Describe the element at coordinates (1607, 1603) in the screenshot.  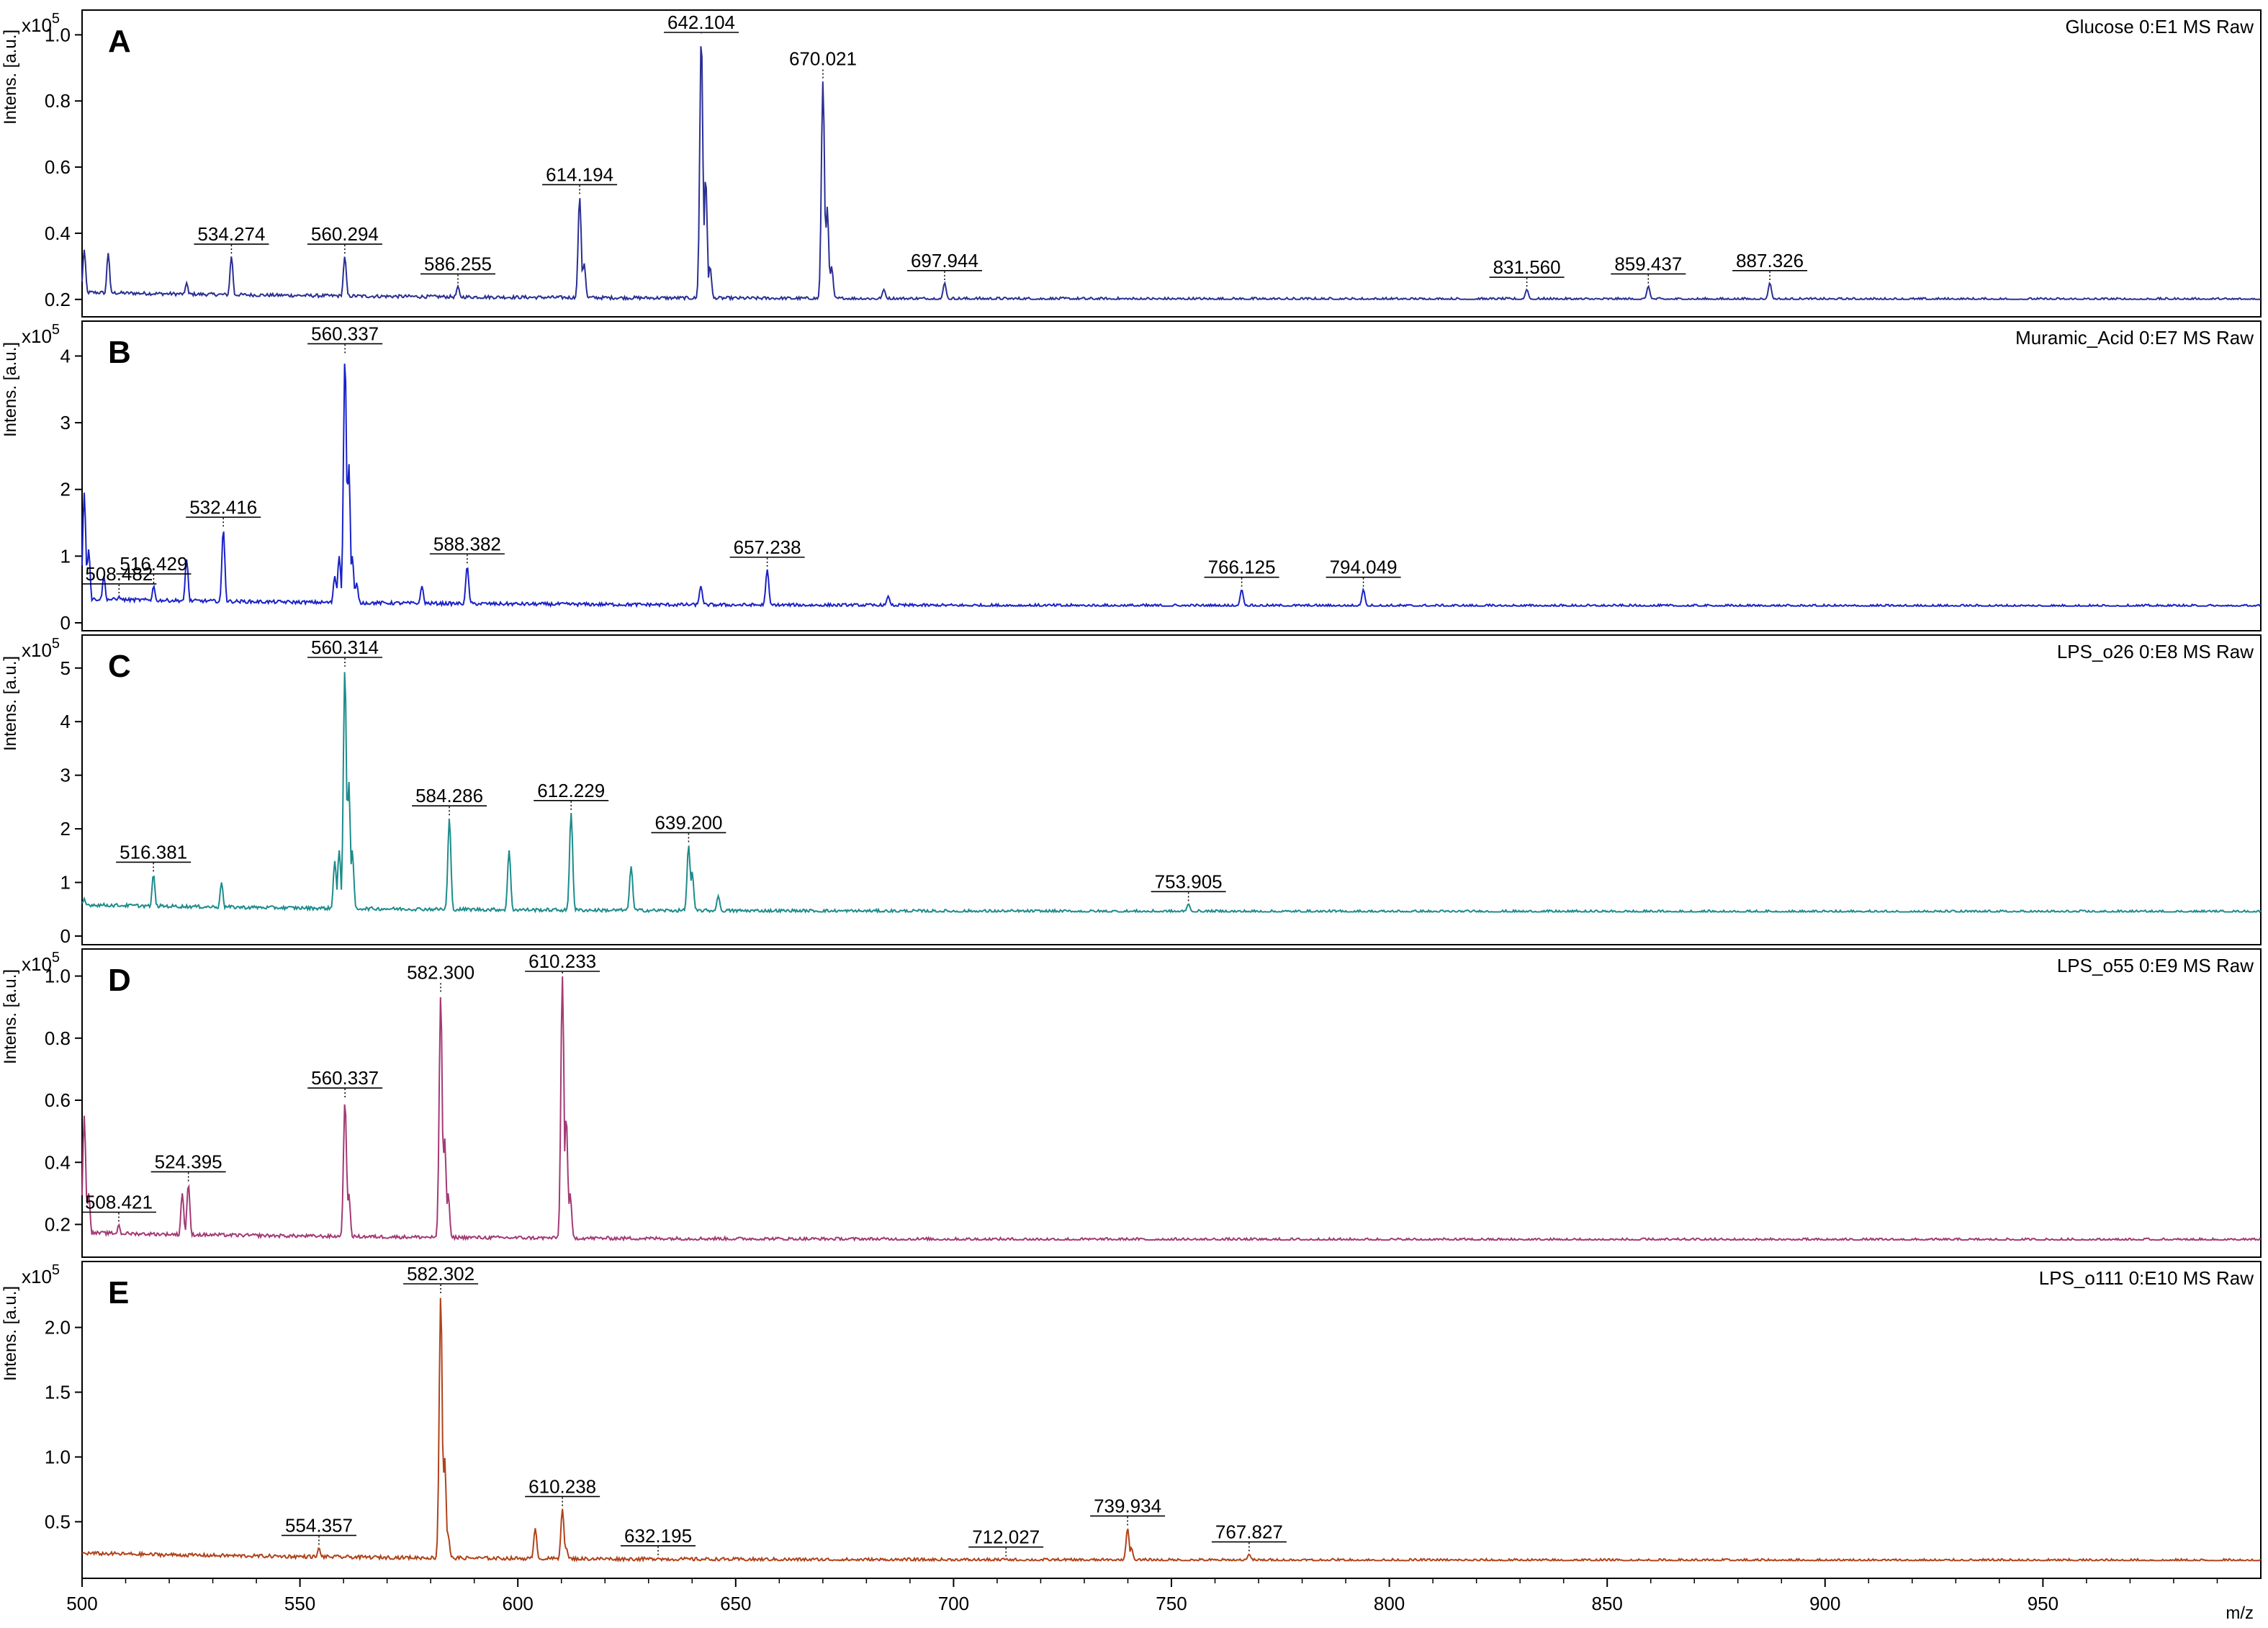
I see `x-tick-label: 850` at that location.